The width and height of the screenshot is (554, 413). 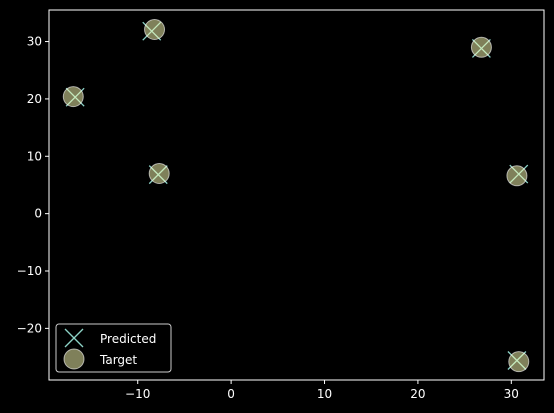 I want to click on x-tick-label: 30, so click(x=511, y=394).